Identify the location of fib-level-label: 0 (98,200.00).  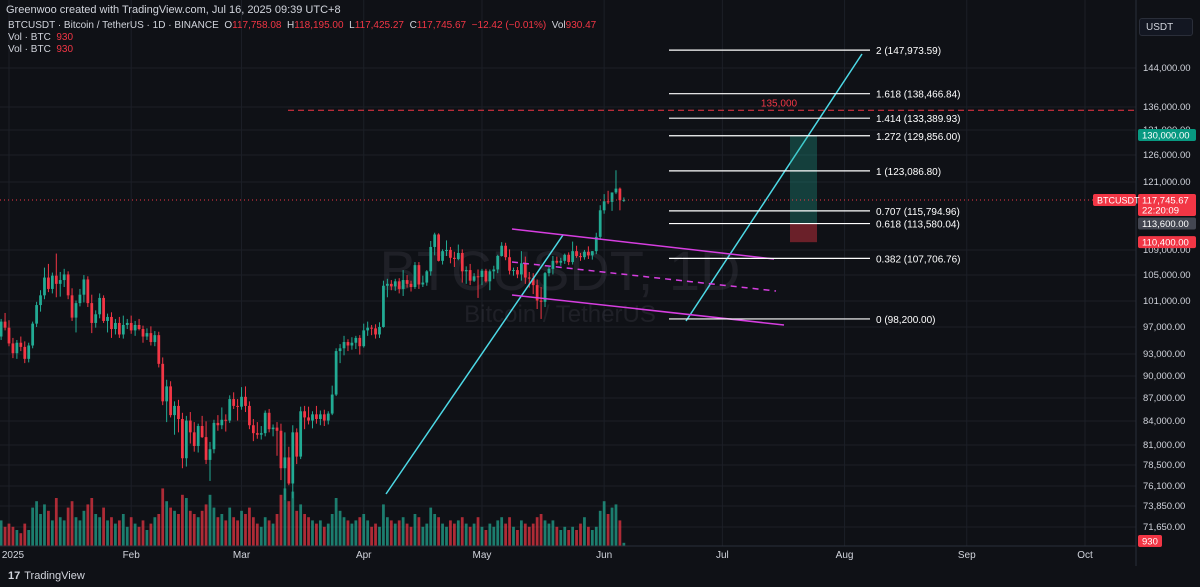
(906, 320).